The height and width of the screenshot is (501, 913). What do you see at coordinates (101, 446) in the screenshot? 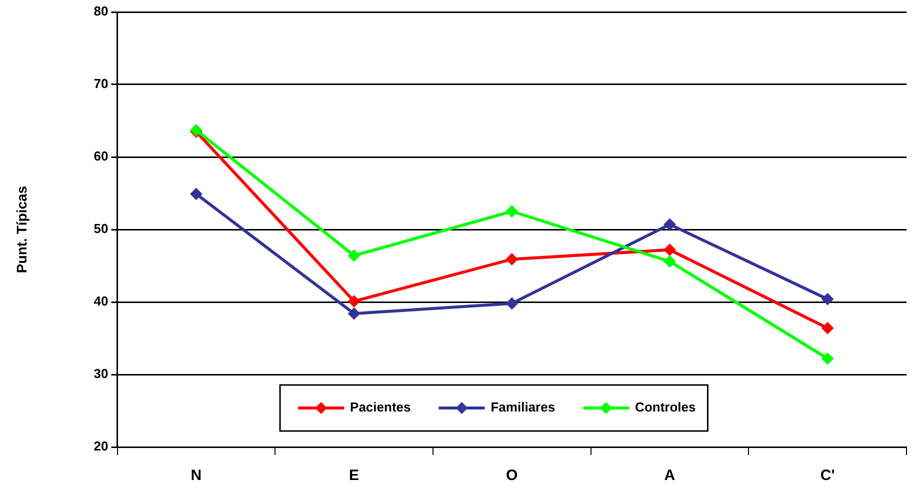
I see `y-tick-label: 20` at bounding box center [101, 446].